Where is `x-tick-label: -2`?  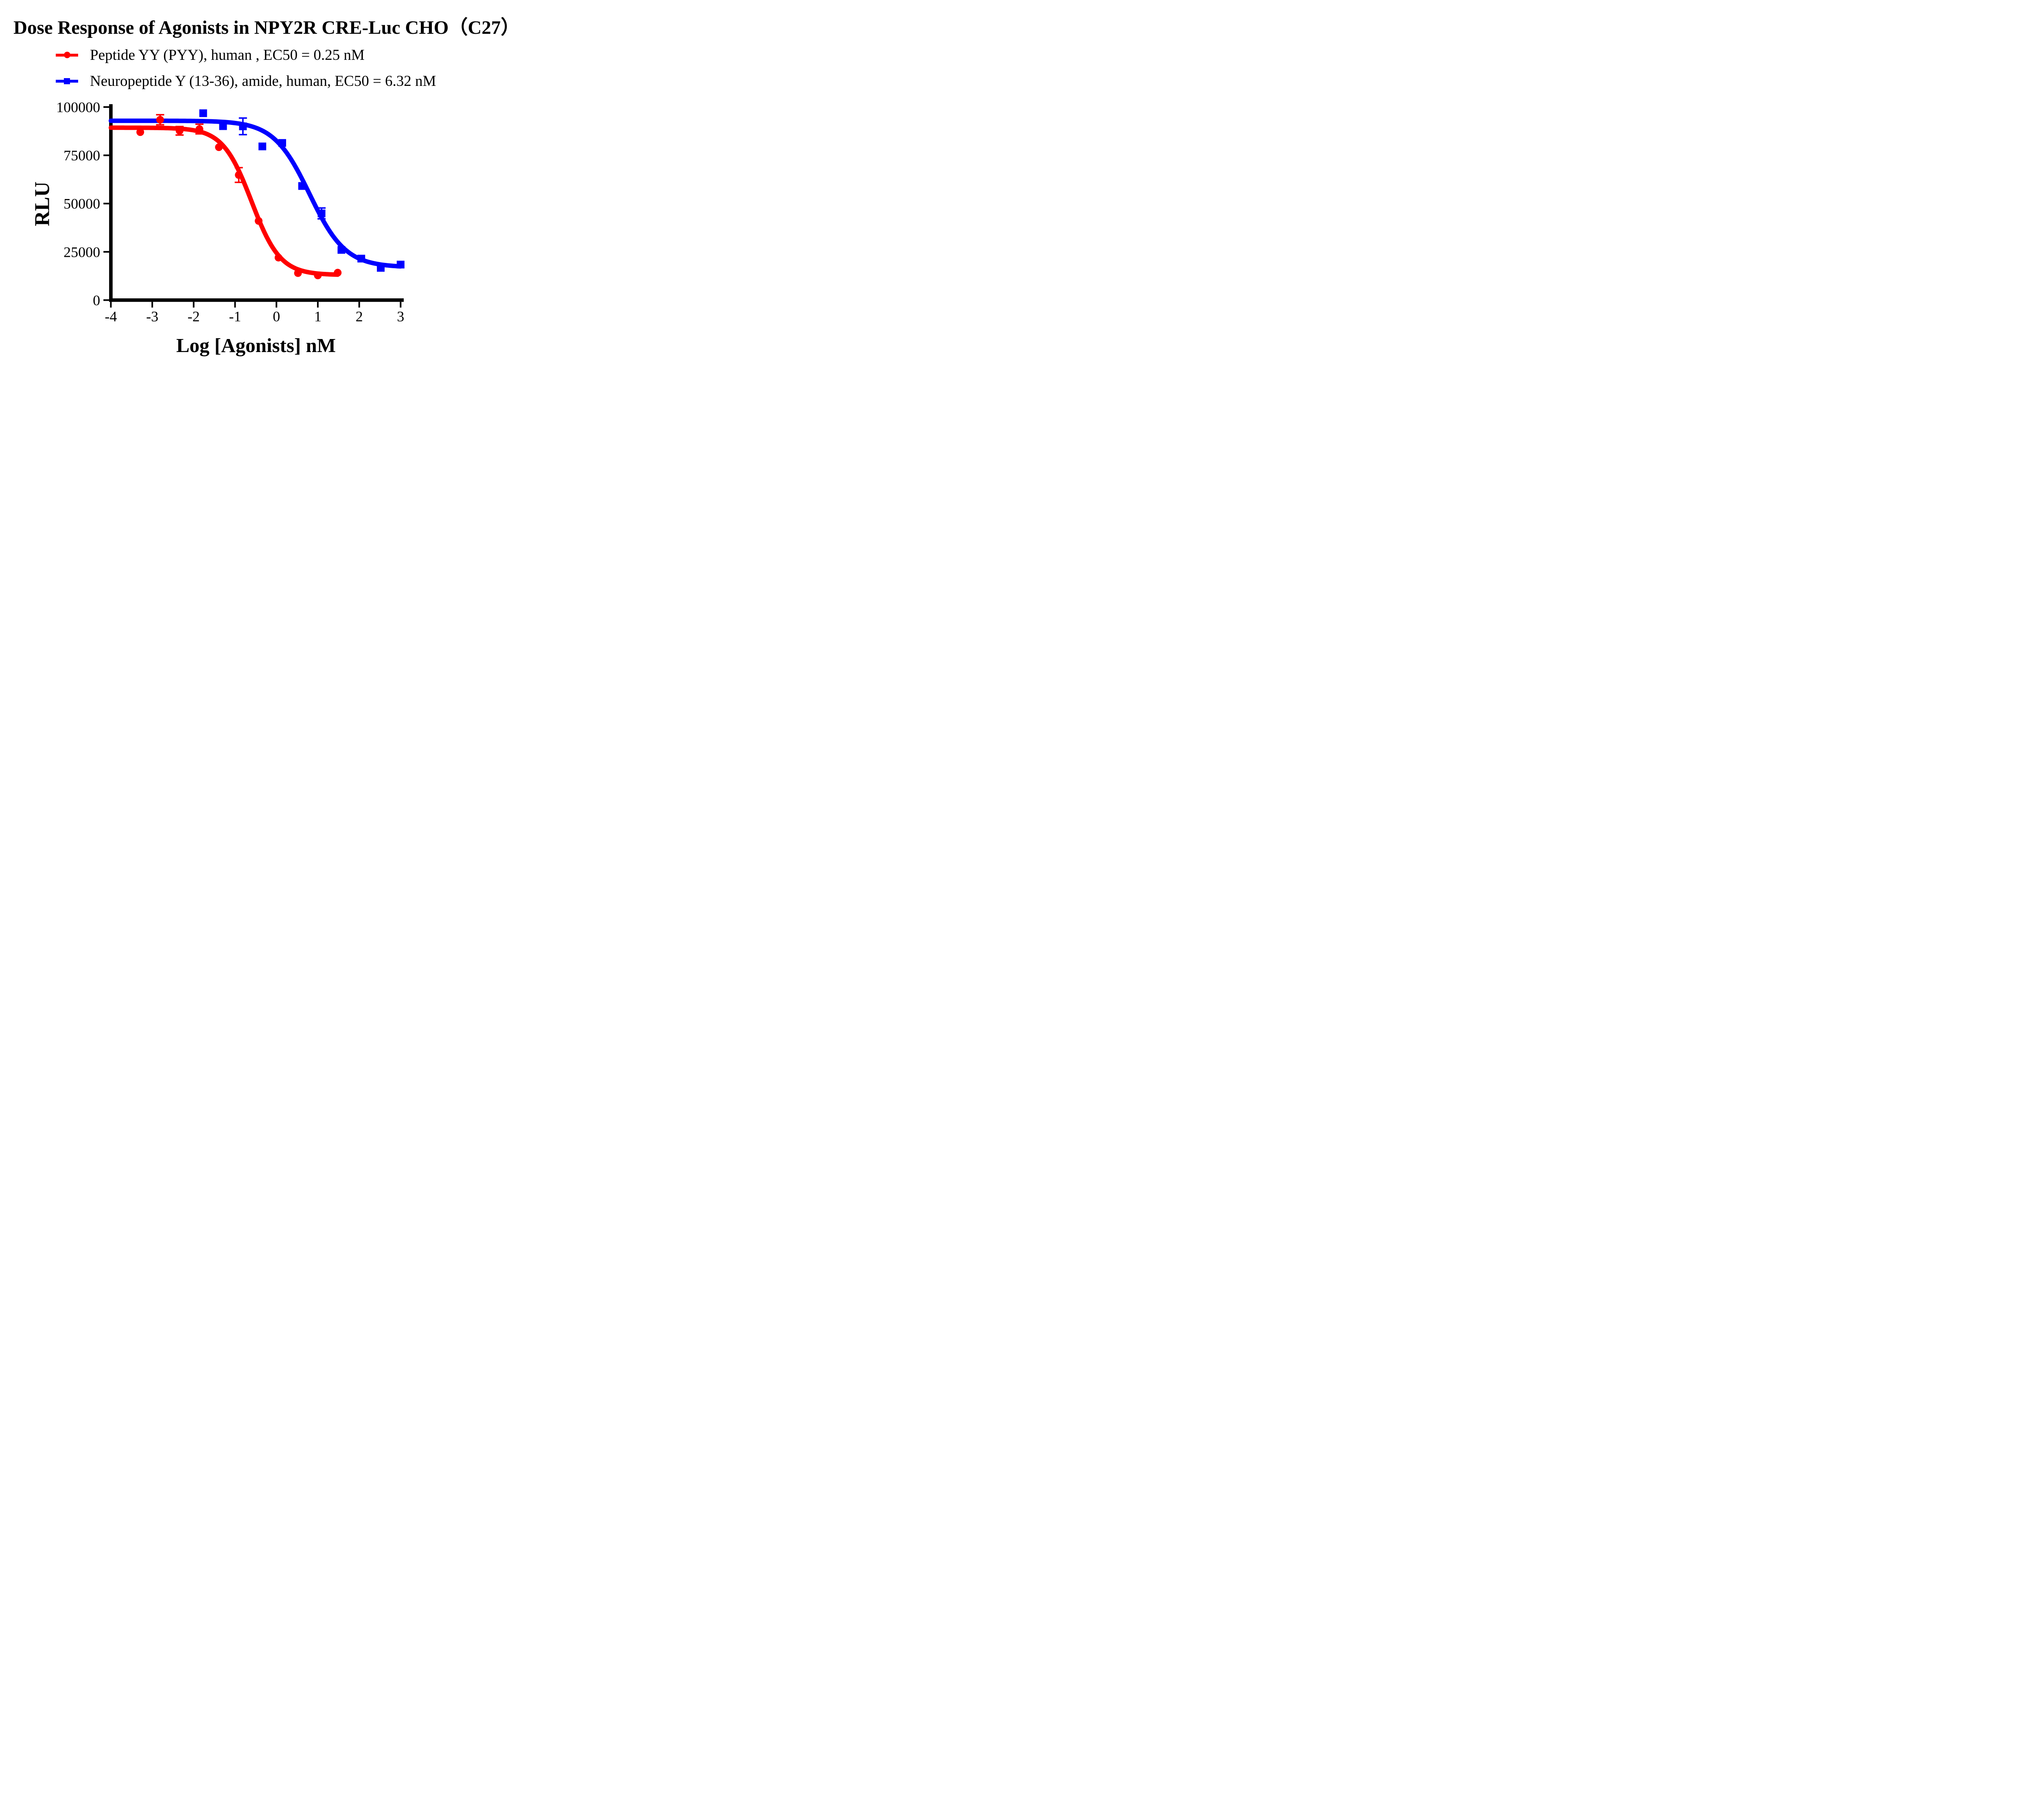 x-tick-label: -2 is located at coordinates (194, 316).